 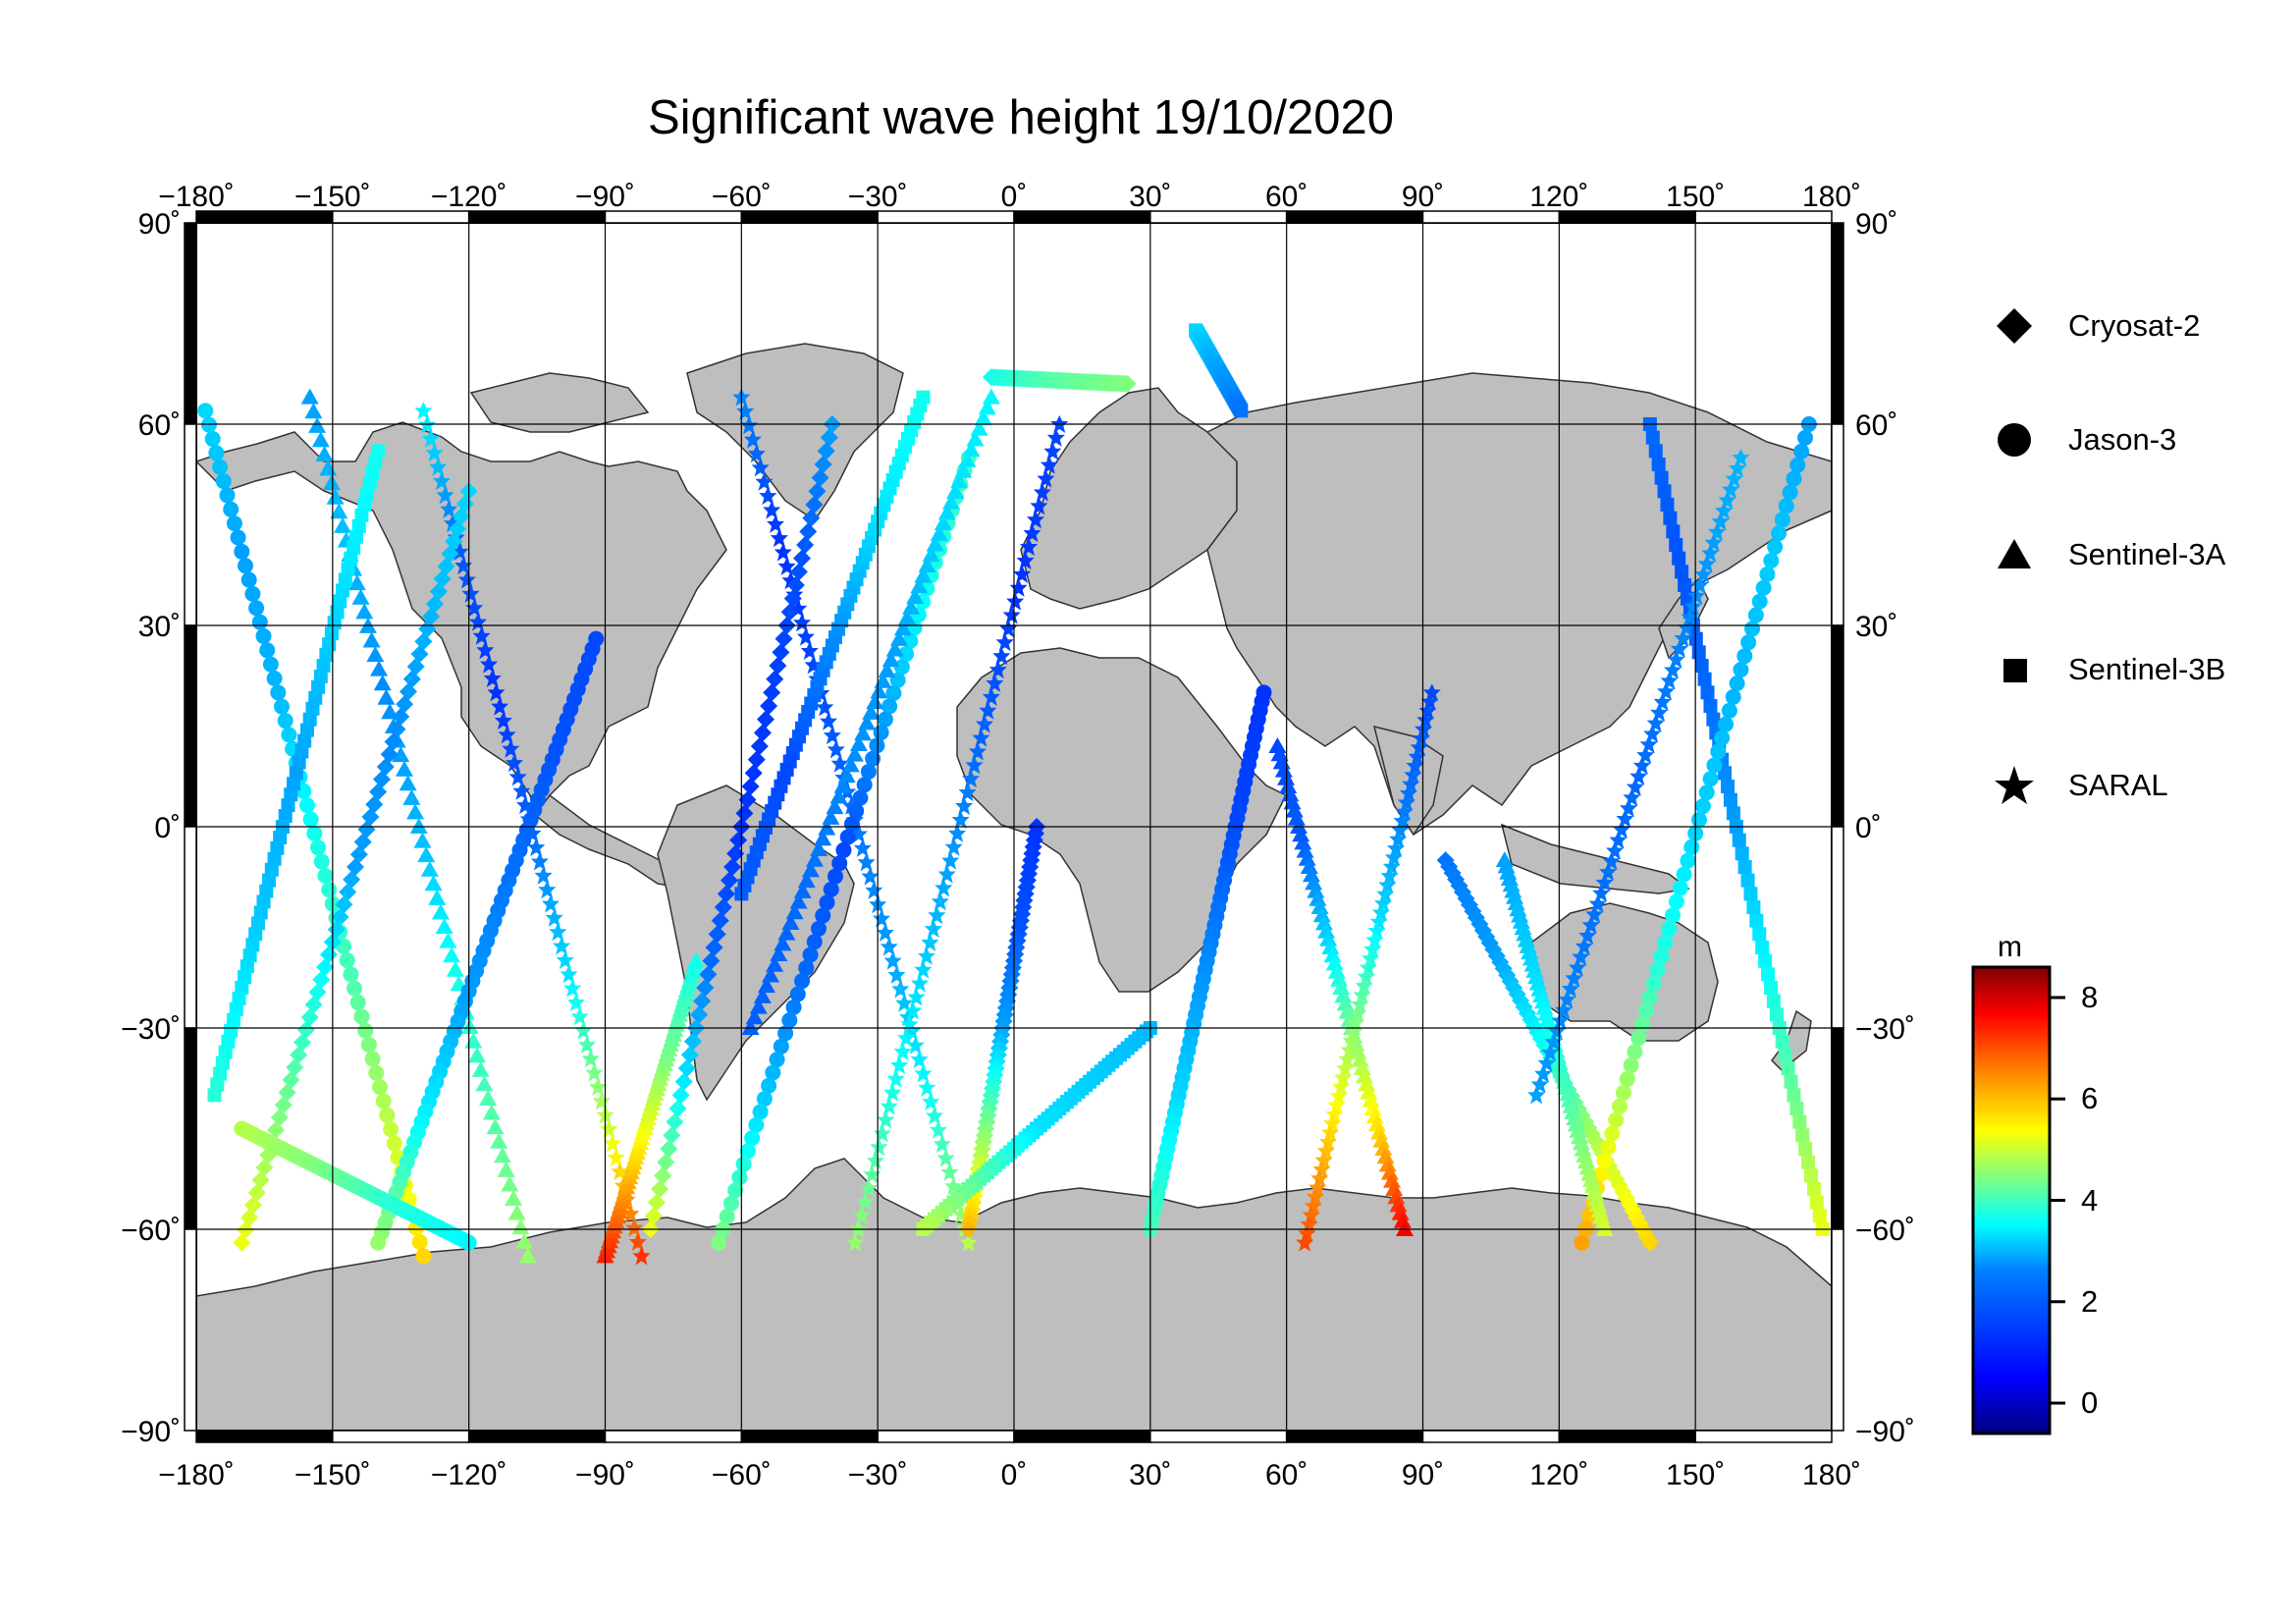 What do you see at coordinates (1423, 197) in the screenshot?
I see `lon-tick-label-top: 90˚` at bounding box center [1423, 197].